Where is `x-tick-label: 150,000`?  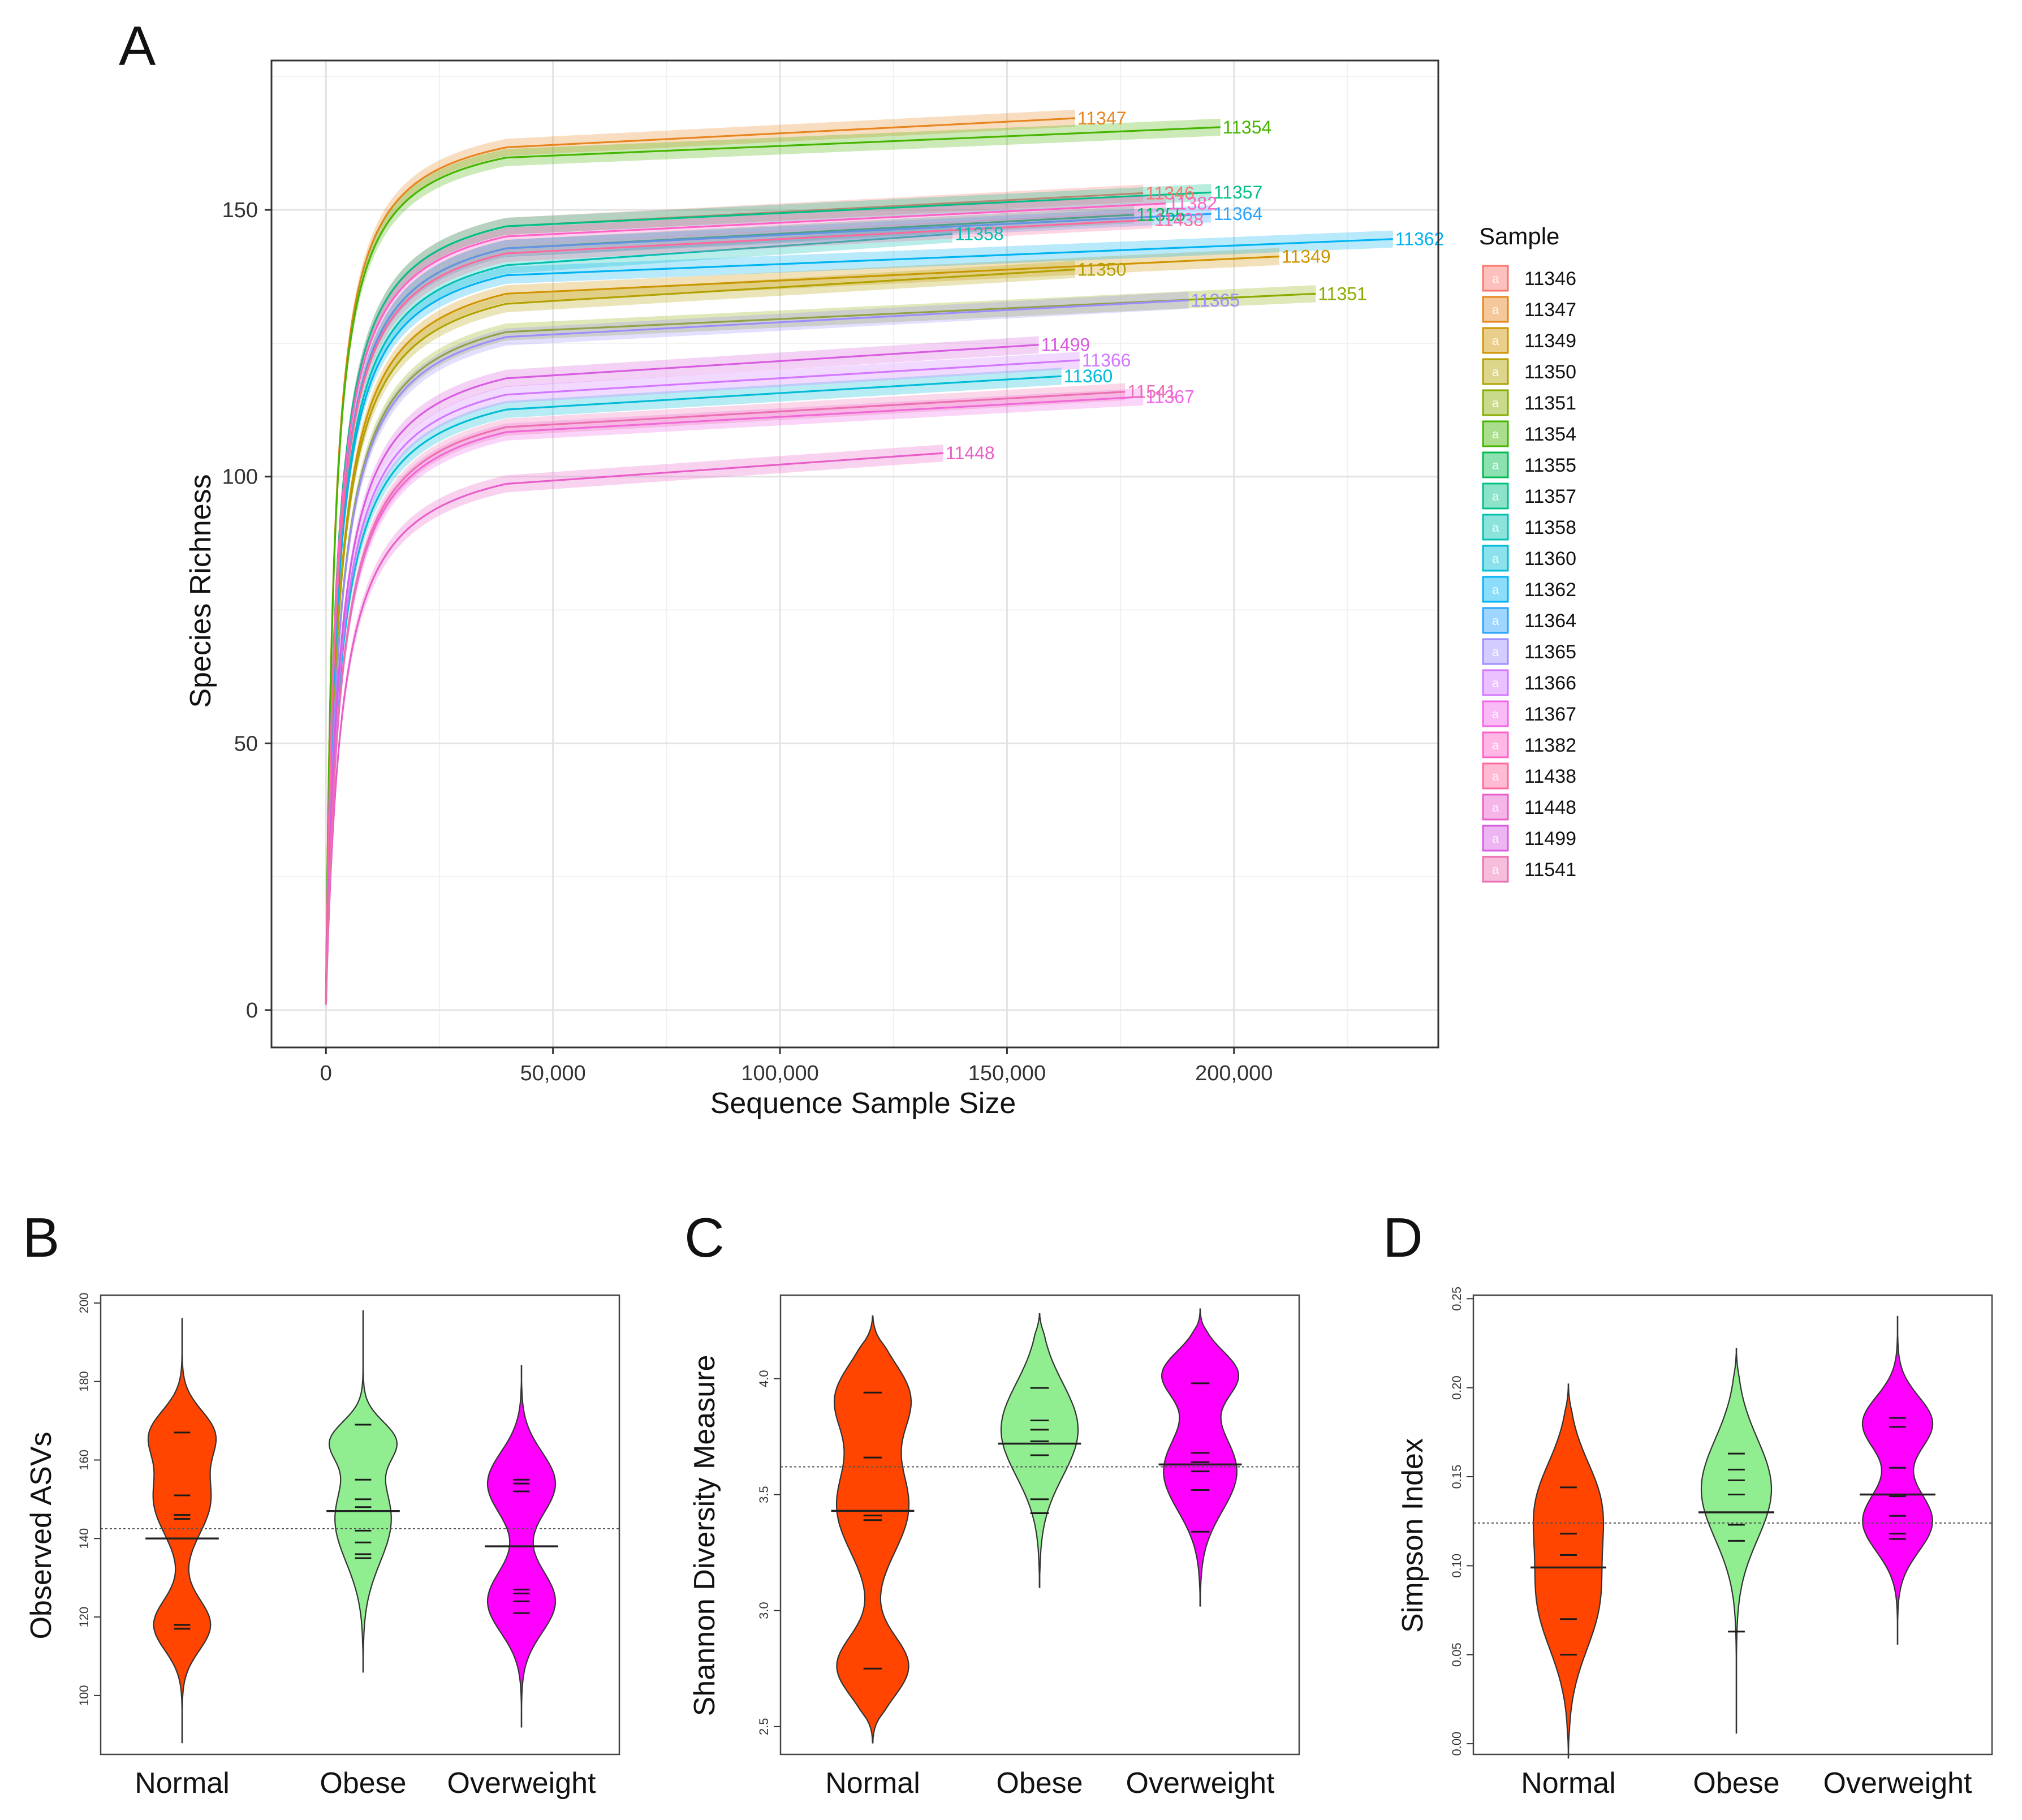
x-tick-label: 150,000 is located at coordinates (1007, 1073).